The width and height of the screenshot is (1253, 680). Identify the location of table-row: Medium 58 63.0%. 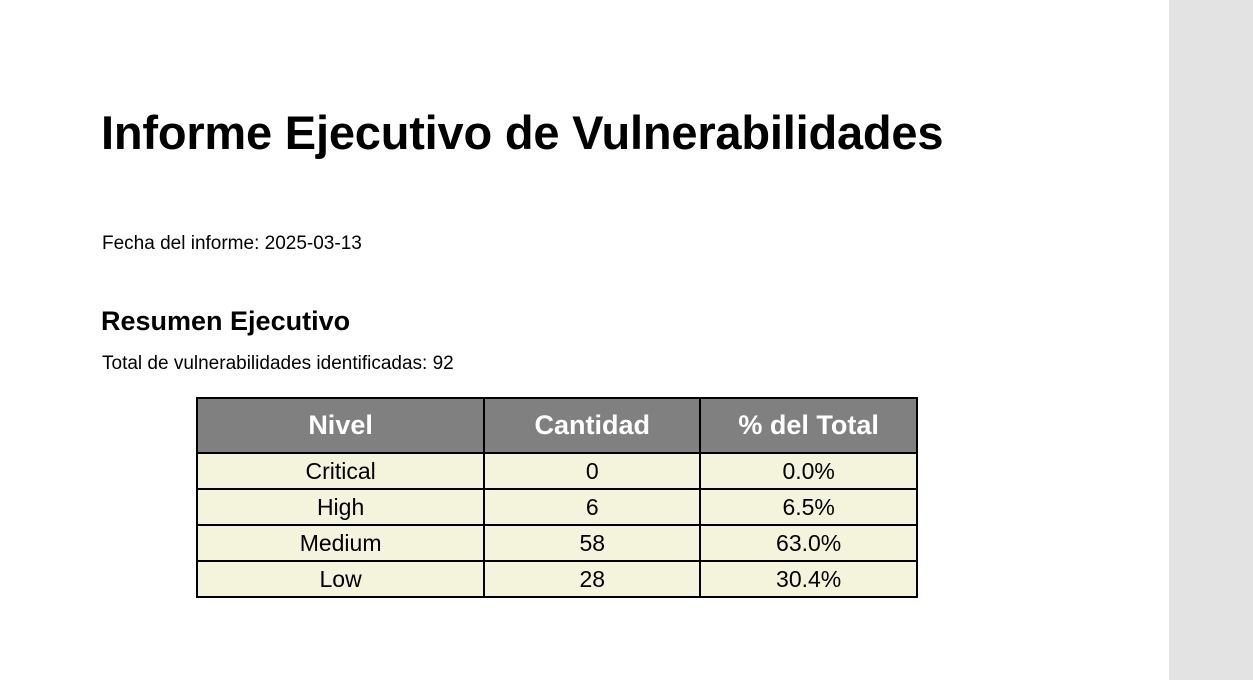
(556, 543).